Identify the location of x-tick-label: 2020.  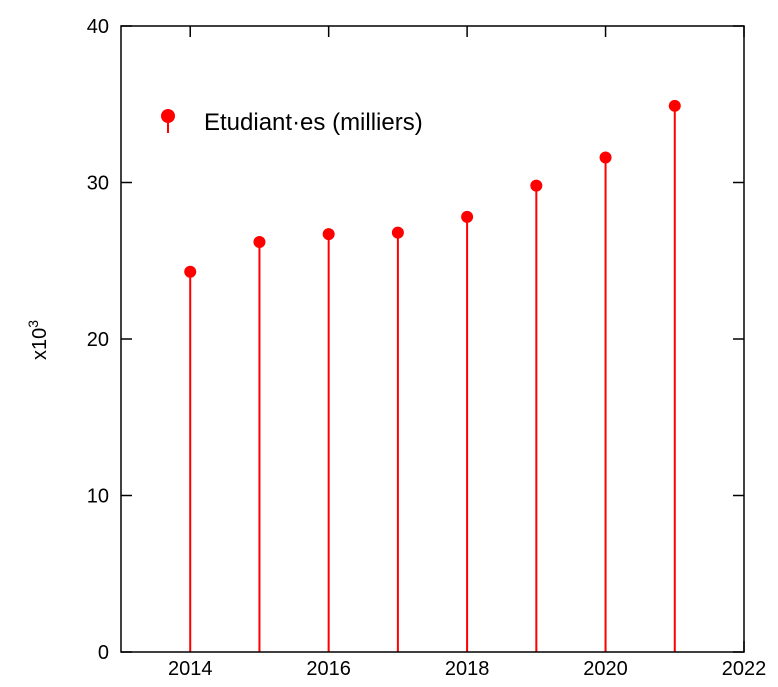
(605, 669).